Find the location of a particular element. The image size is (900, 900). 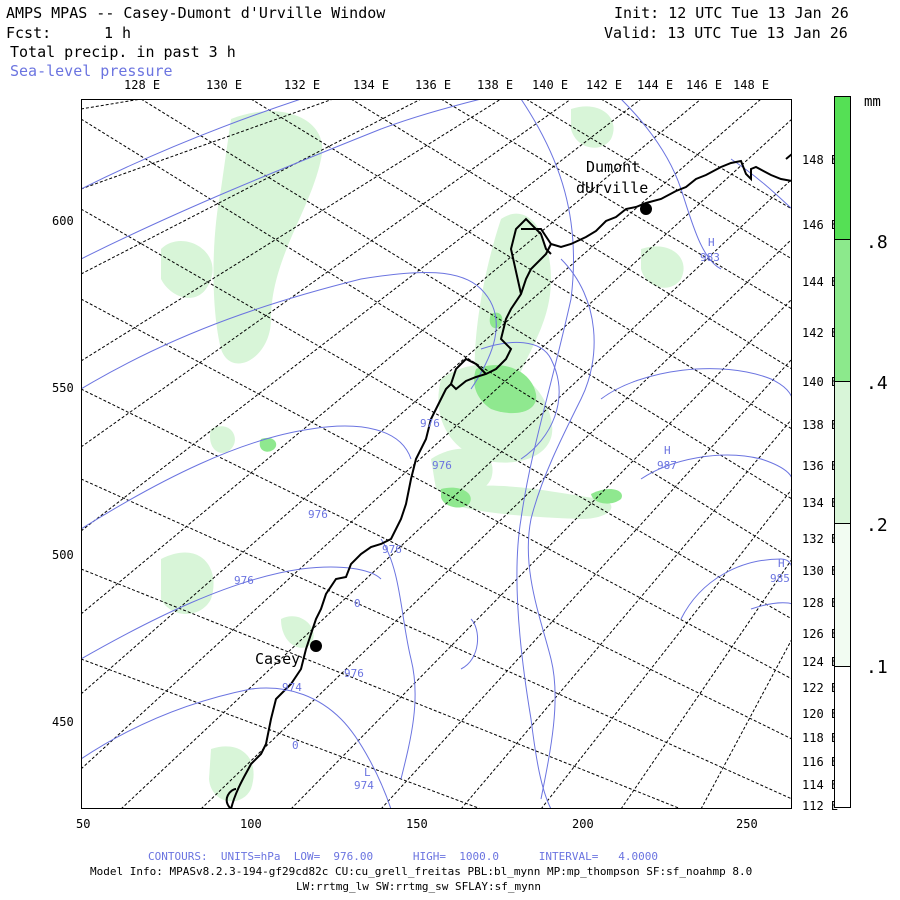

lat-label: 132 E is located at coordinates (820, 539).